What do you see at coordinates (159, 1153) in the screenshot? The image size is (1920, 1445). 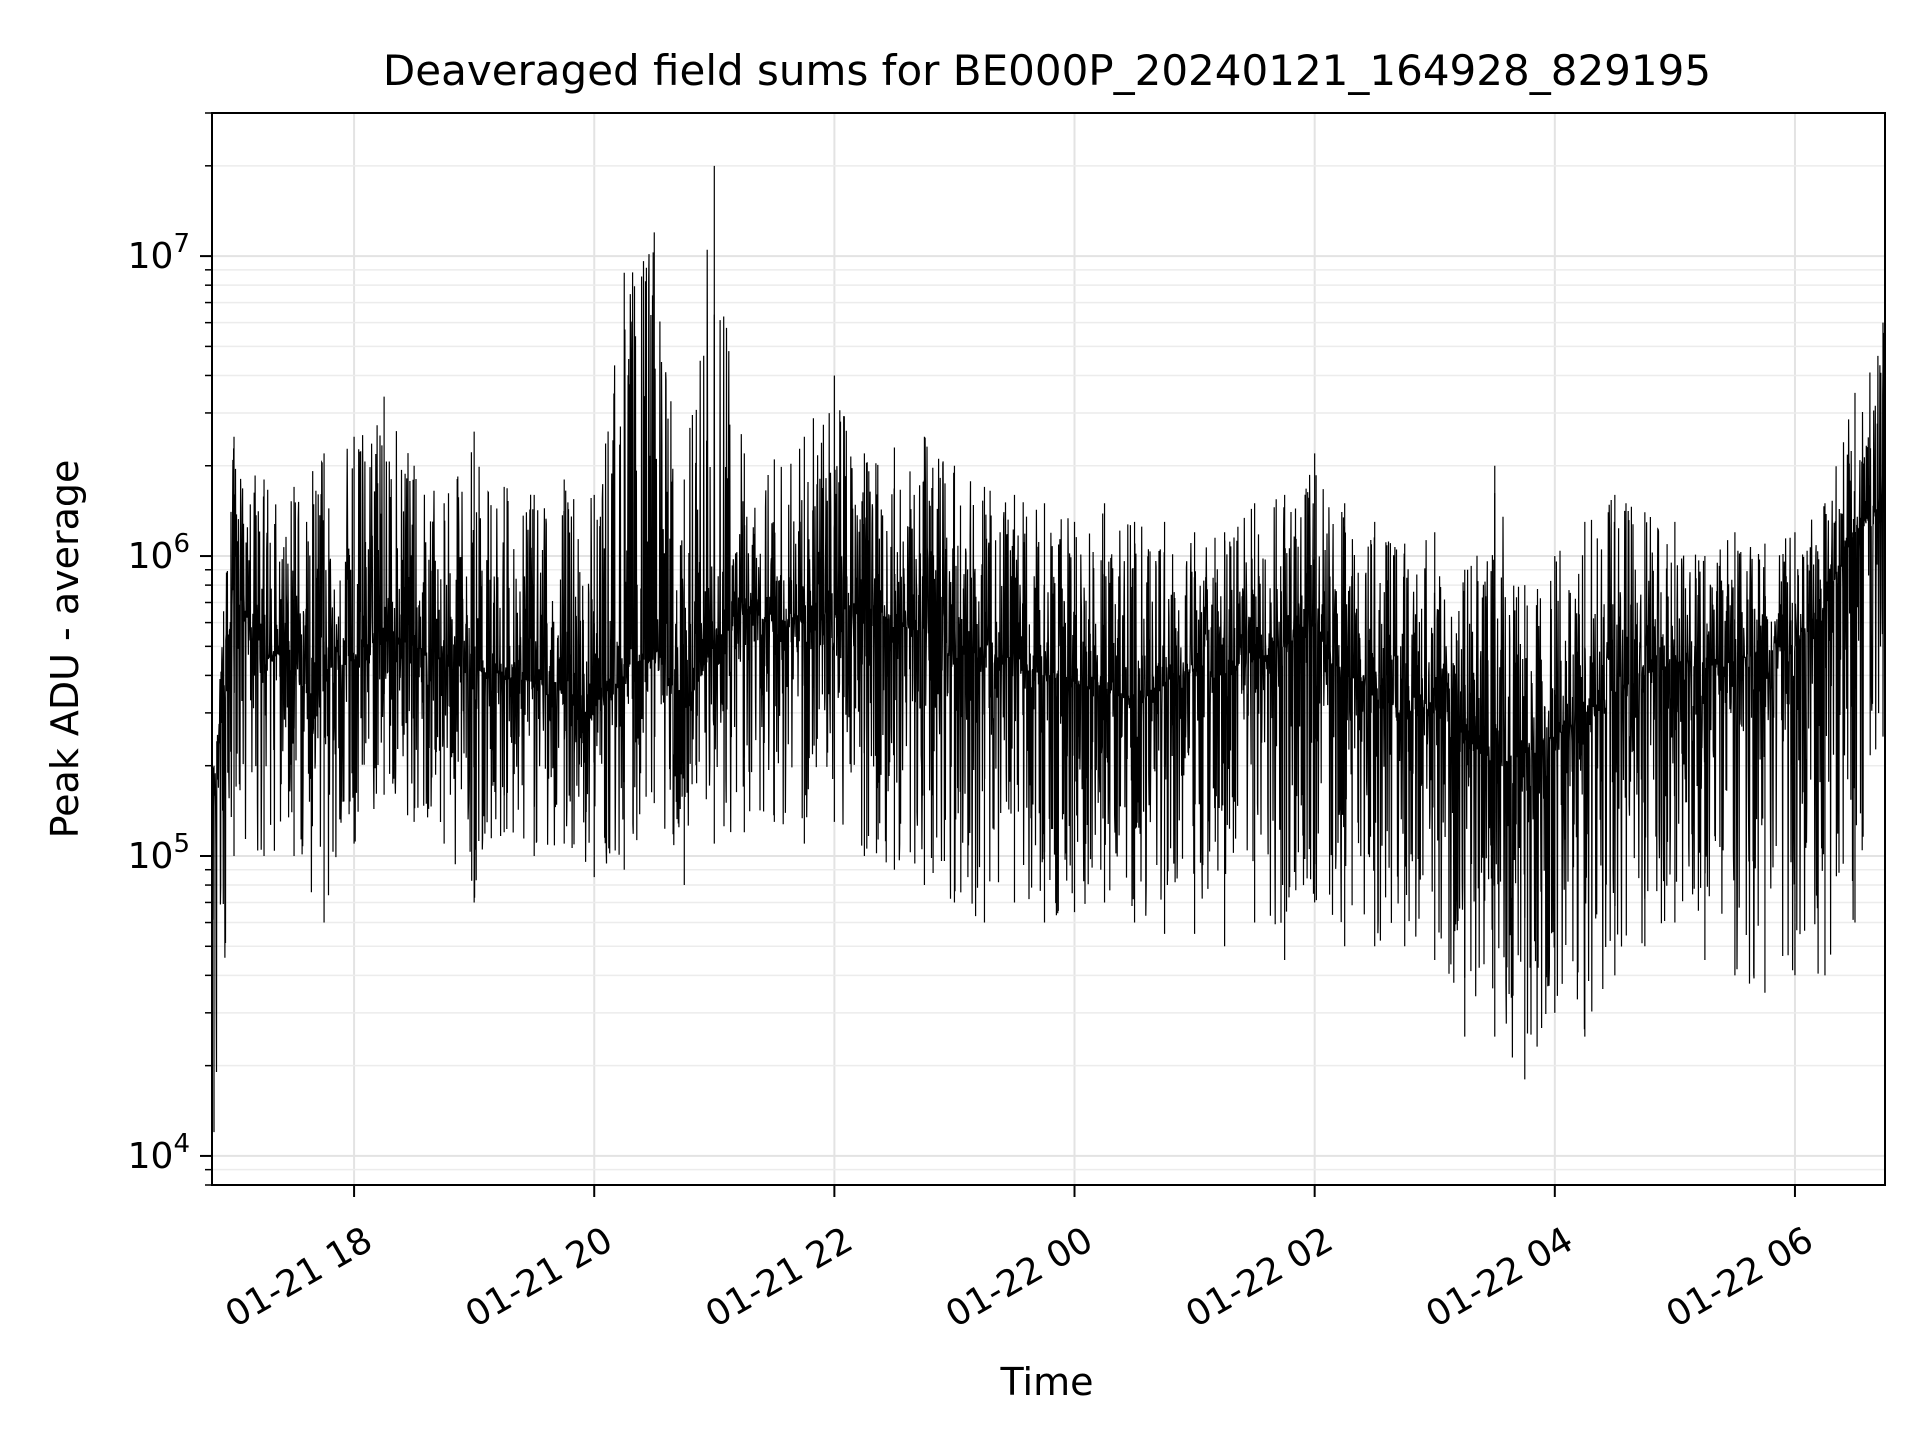 I see `y-tick-label: 10⁴` at bounding box center [159, 1153].